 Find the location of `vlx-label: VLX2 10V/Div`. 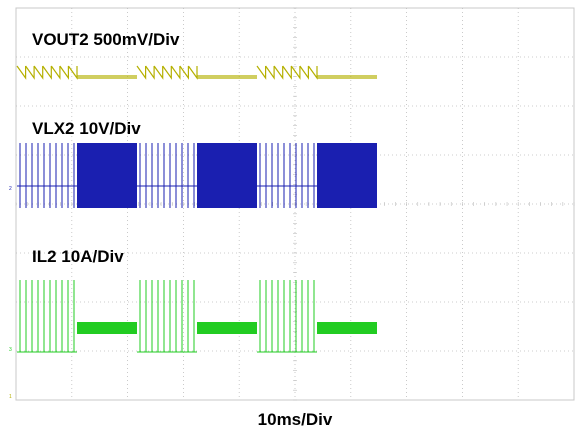

vlx-label: VLX2 10V/Div is located at coordinates (86, 128).